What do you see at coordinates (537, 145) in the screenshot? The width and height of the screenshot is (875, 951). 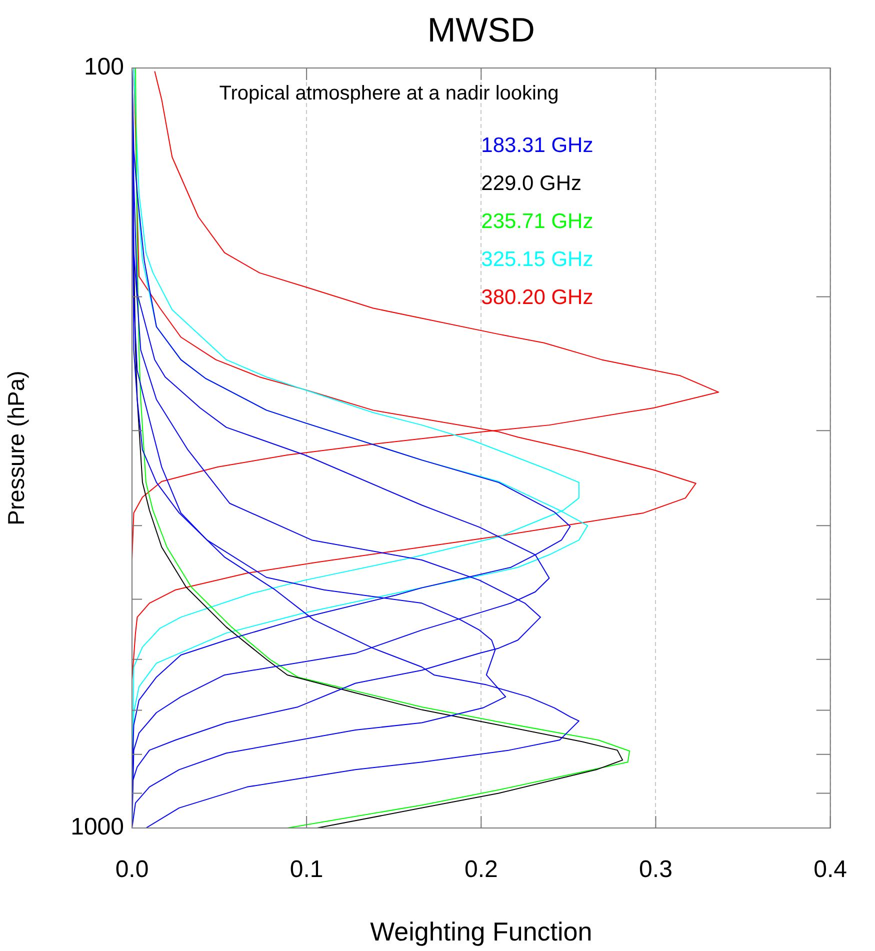 I see `text: 183.31 GHz` at bounding box center [537, 145].